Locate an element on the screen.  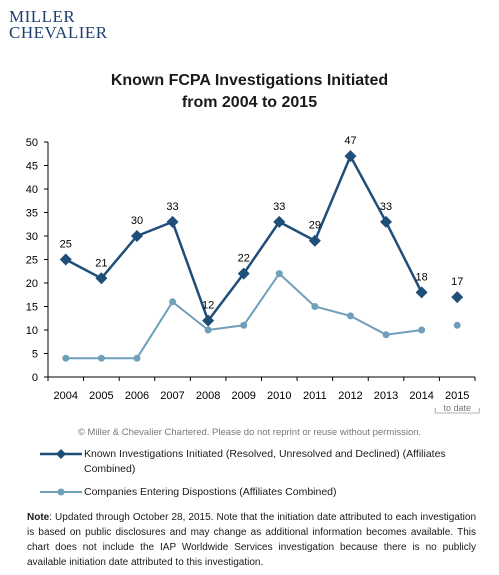
series-known-point-2011 is located at coordinates (314, 240).